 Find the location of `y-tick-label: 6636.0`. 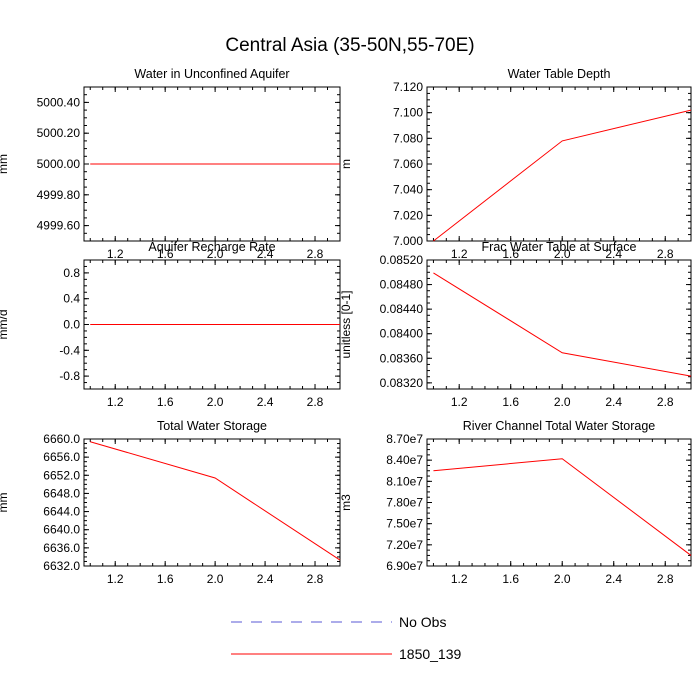

y-tick-label: 6636.0 is located at coordinates (61, 548).